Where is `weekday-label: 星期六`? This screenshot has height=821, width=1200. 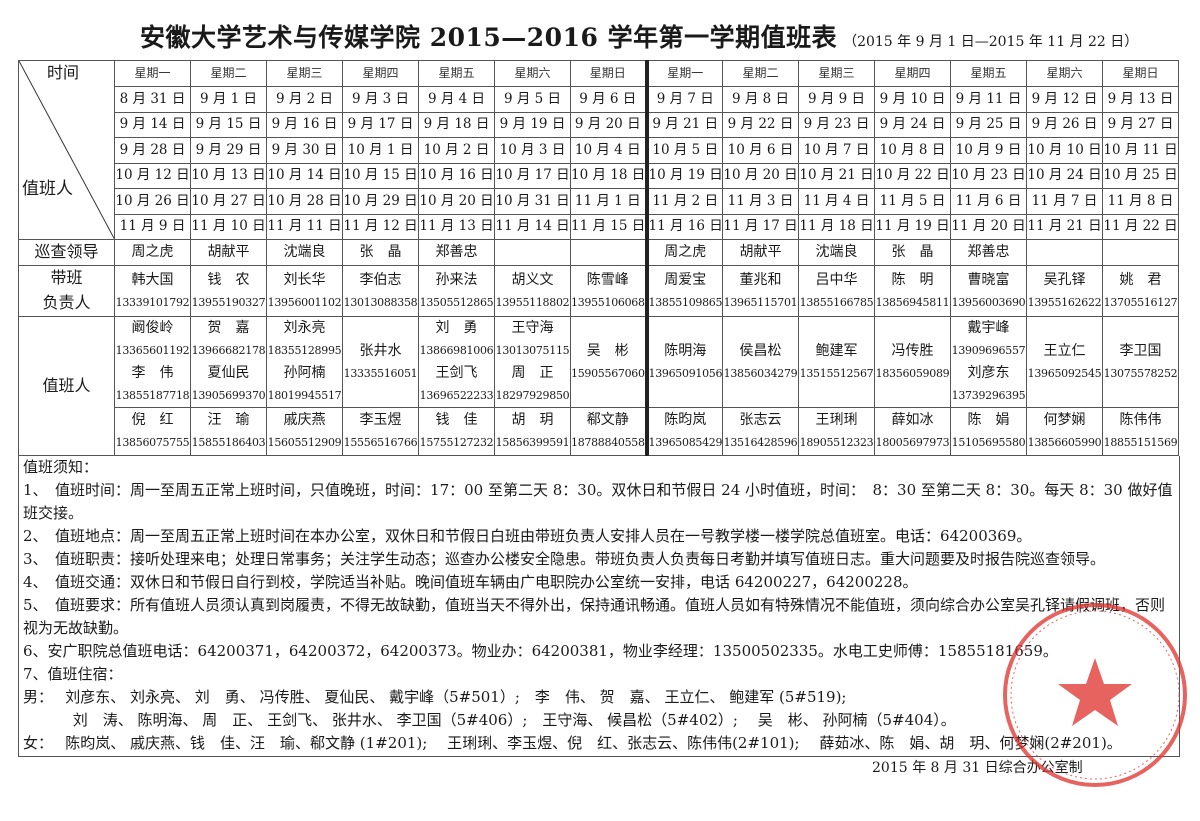 weekday-label: 星期六 is located at coordinates (1064, 73).